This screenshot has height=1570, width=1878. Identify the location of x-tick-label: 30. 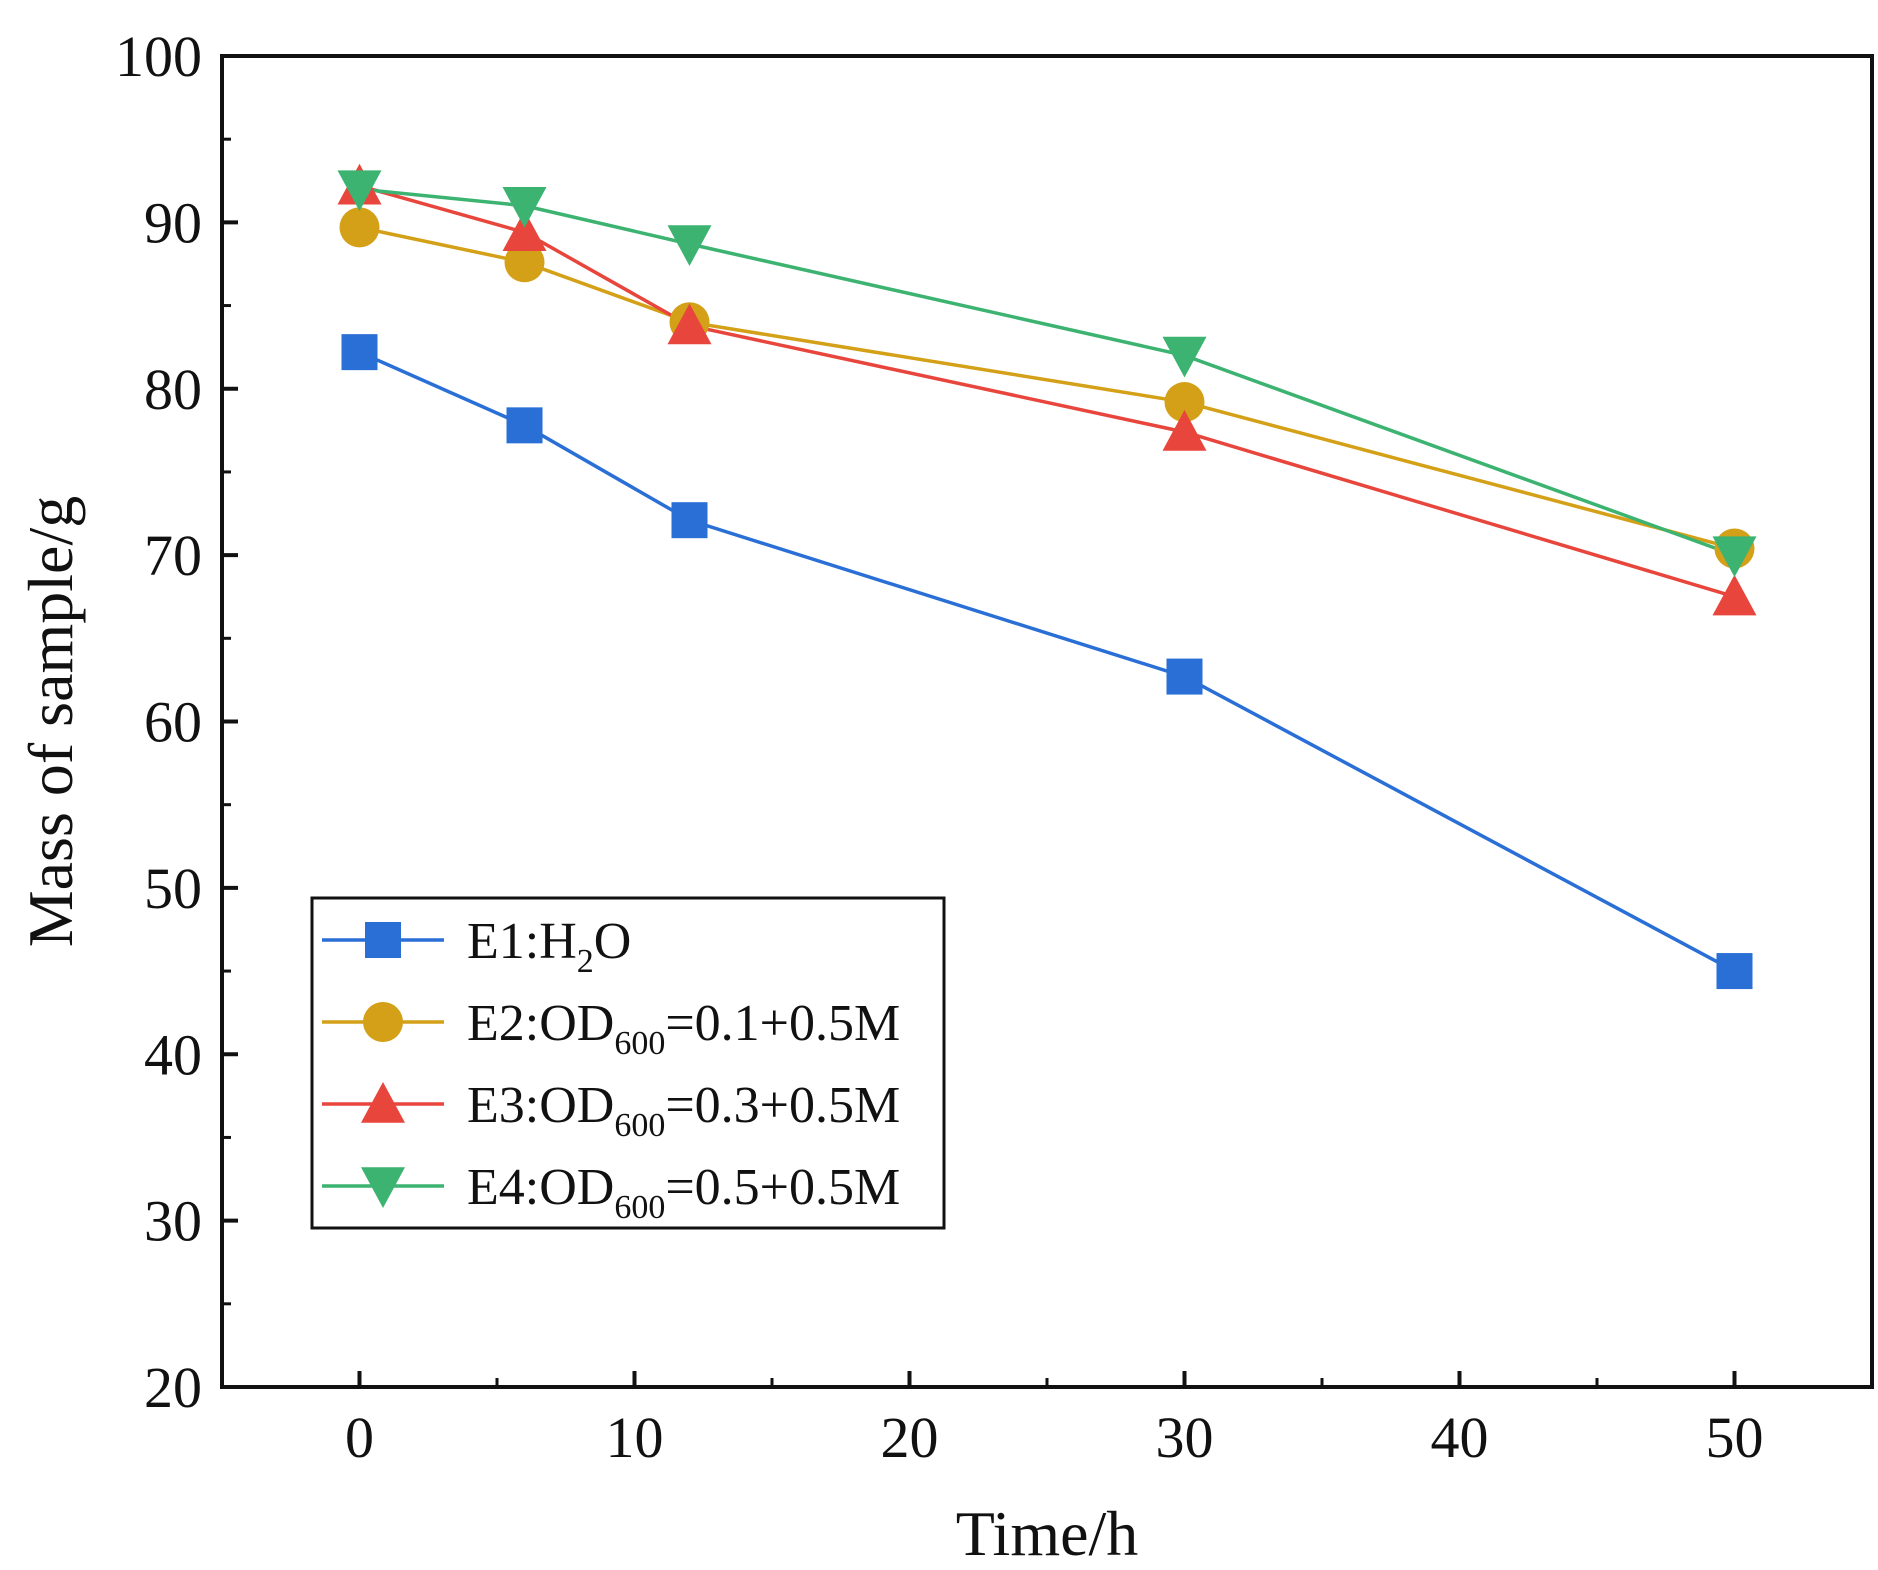
(1185, 1437).